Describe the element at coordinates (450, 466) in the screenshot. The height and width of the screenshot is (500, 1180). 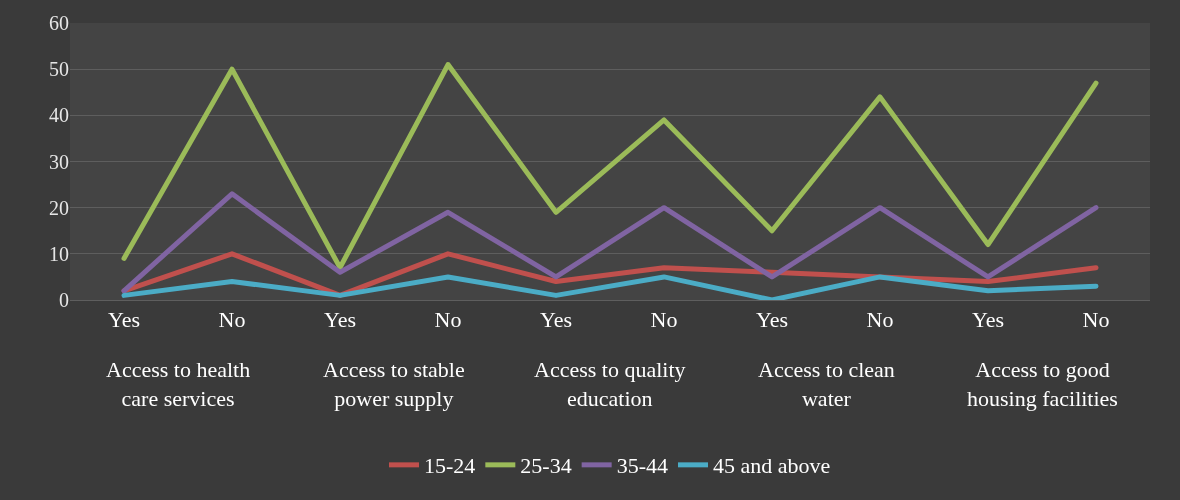
I see `legend-label: 15-24` at that location.